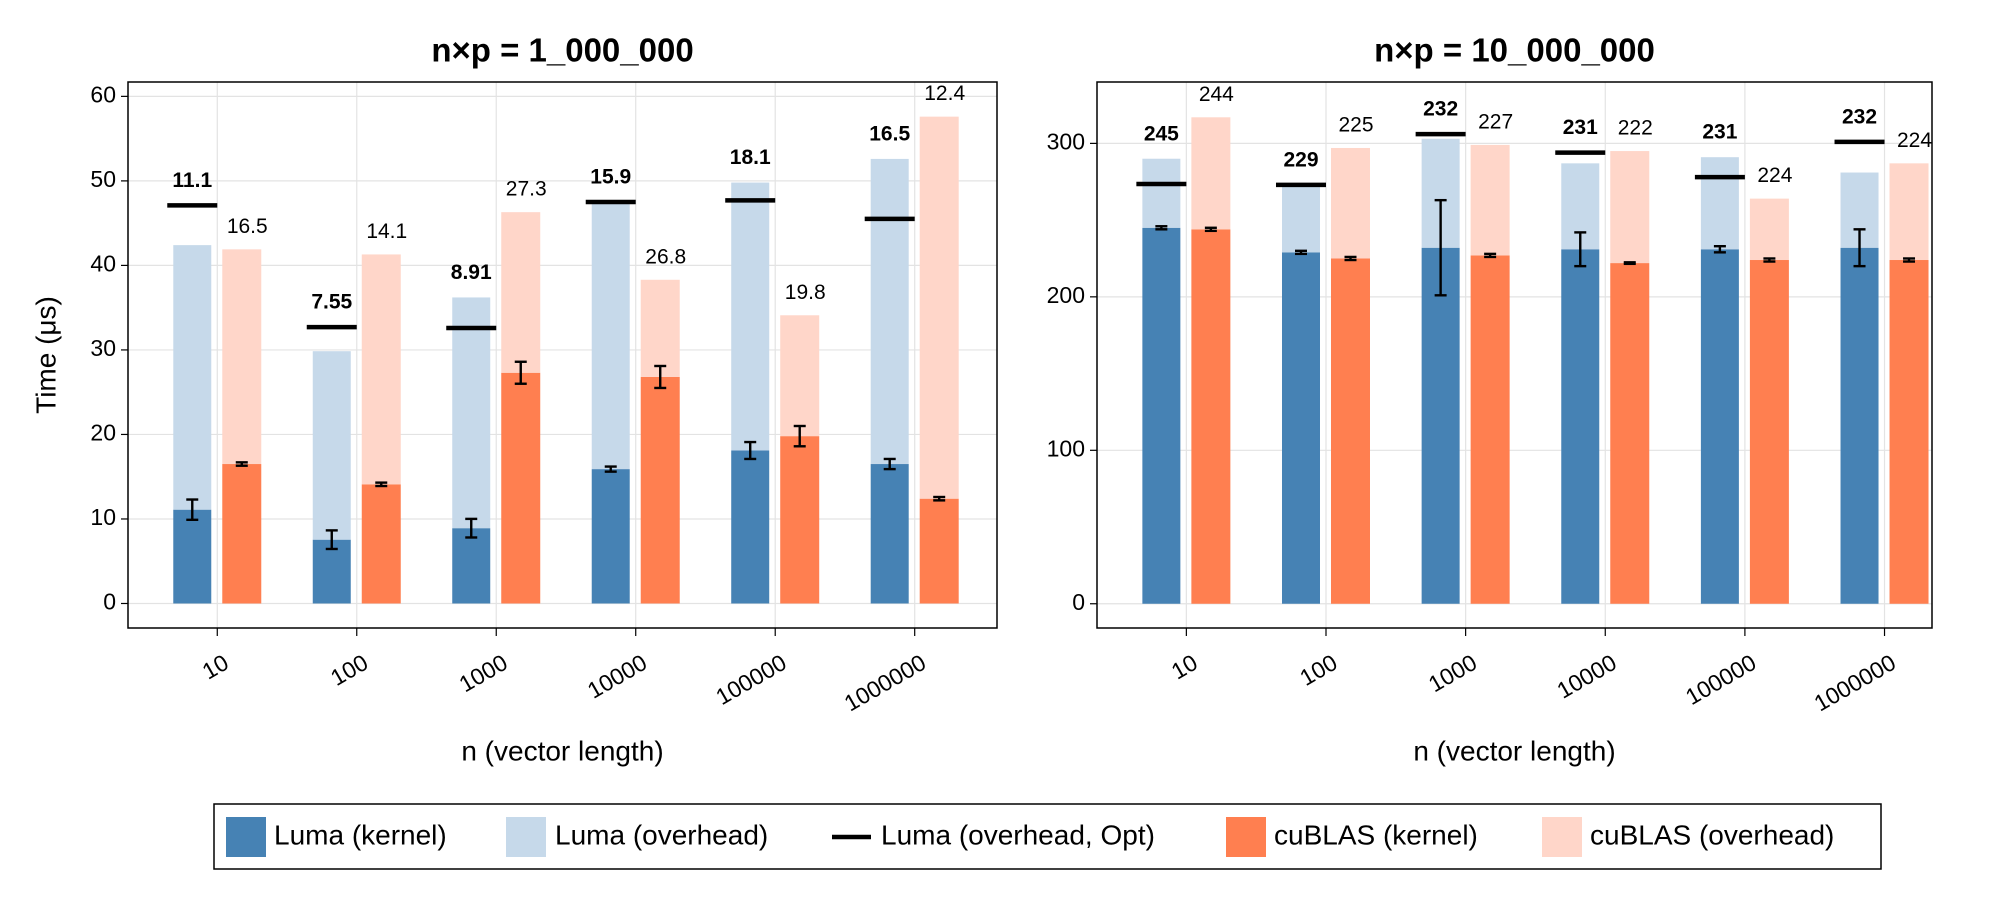 Image resolution: width=2000 pixels, height=900 pixels. What do you see at coordinates (103, 263) in the screenshot?
I see `y-tick-label: 40` at bounding box center [103, 263].